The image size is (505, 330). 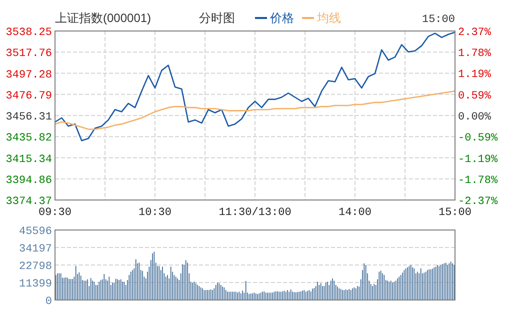 I want to click on y-tick-label: 34197, so click(x=35, y=250).